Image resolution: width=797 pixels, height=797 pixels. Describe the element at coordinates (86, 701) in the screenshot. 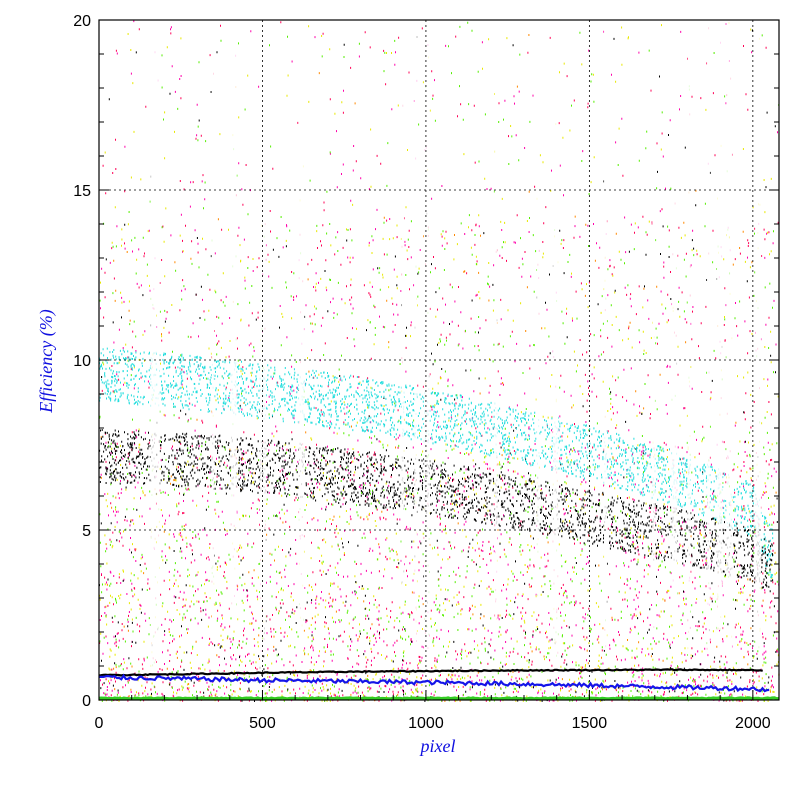

I see `y-tick-label-0: 0` at that location.